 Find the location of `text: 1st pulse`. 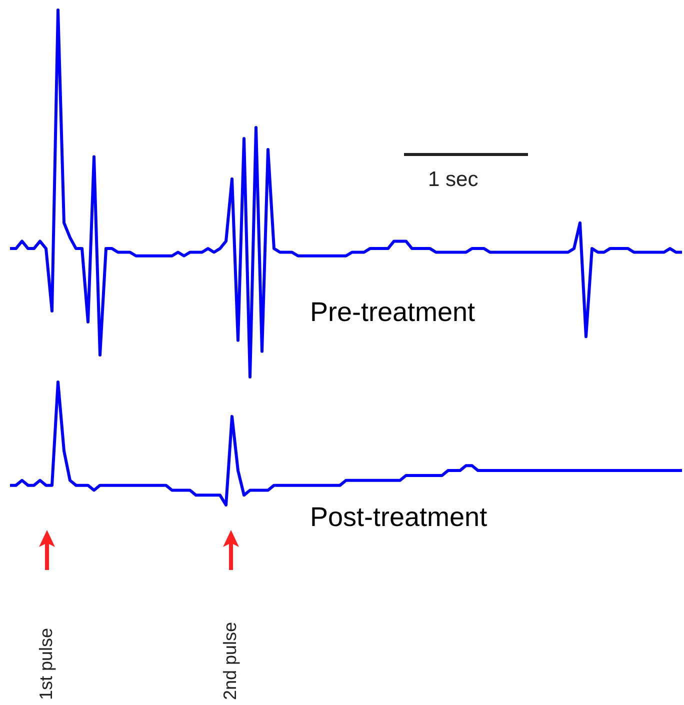

text: 1st pulse is located at coordinates (46, 664).